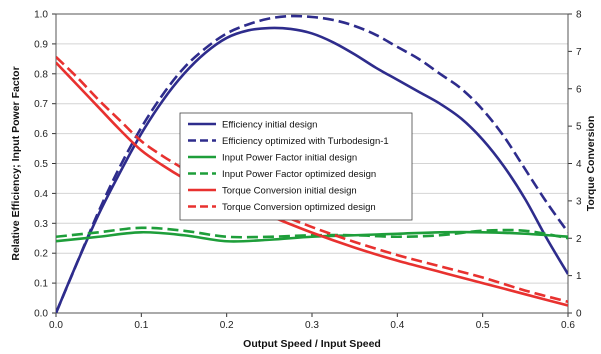  I want to click on y-left-tick-label: 0.9, so click(41, 44).